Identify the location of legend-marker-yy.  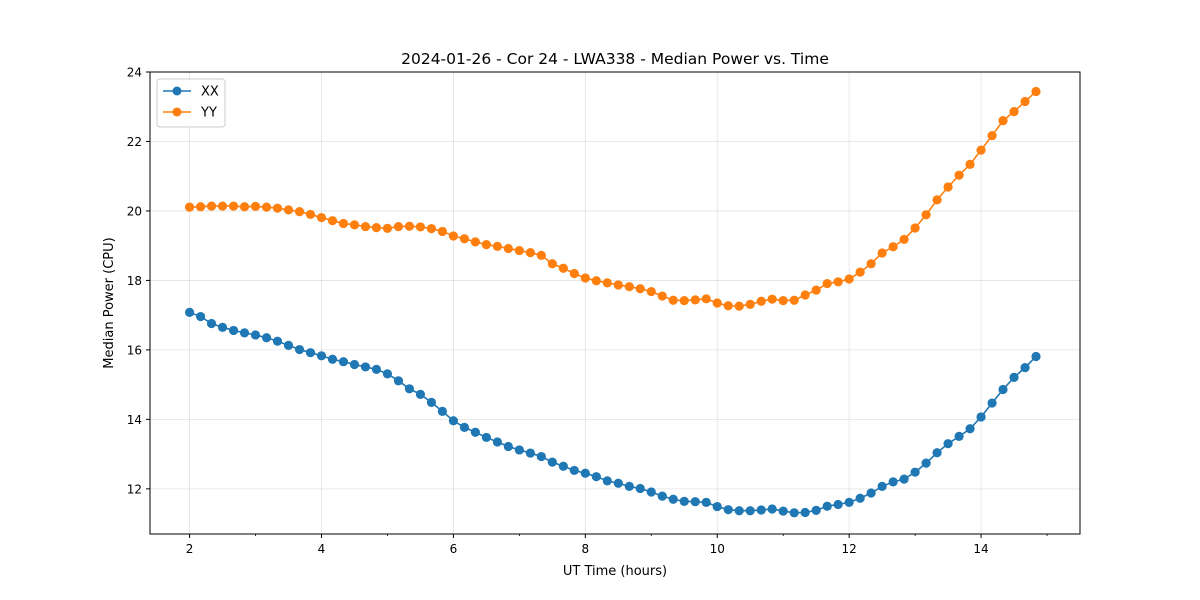
(177, 112).